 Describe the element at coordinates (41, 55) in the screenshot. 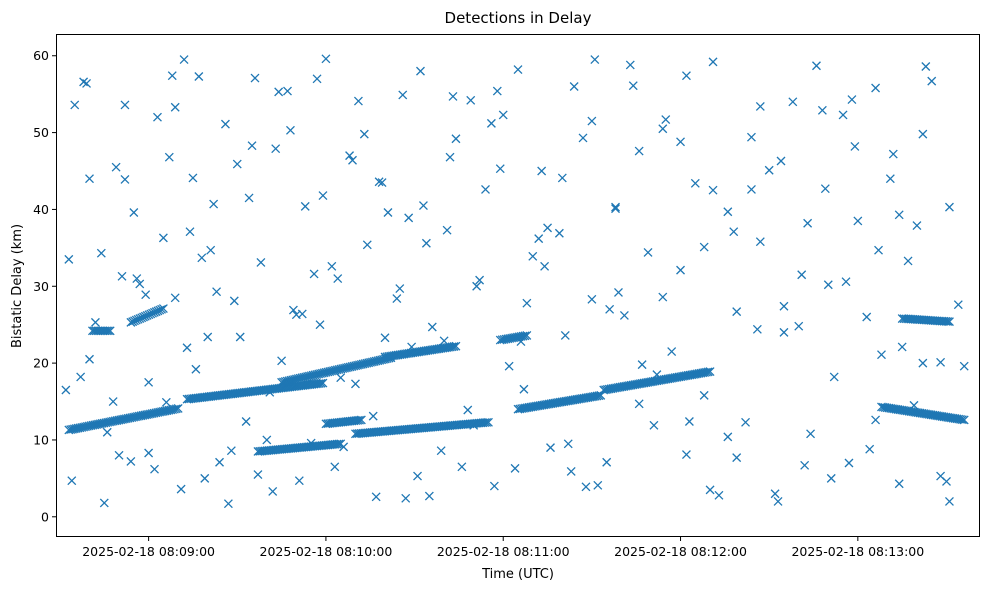

I see `y-tick-label: 60` at that location.